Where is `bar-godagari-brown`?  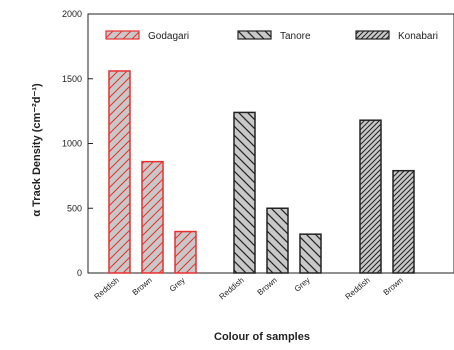
bar-godagari-brown is located at coordinates (152, 217).